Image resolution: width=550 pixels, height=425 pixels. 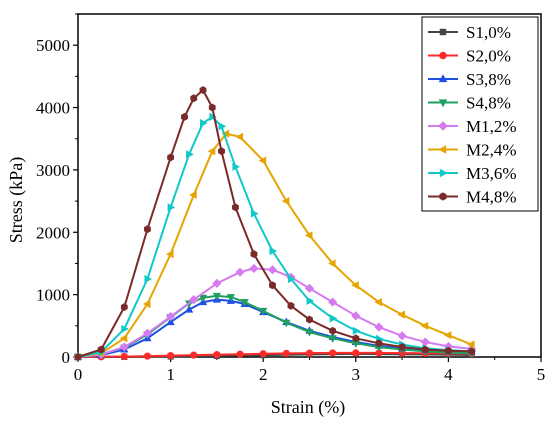 I want to click on y-tick-label: 4000, so click(x=53, y=108).